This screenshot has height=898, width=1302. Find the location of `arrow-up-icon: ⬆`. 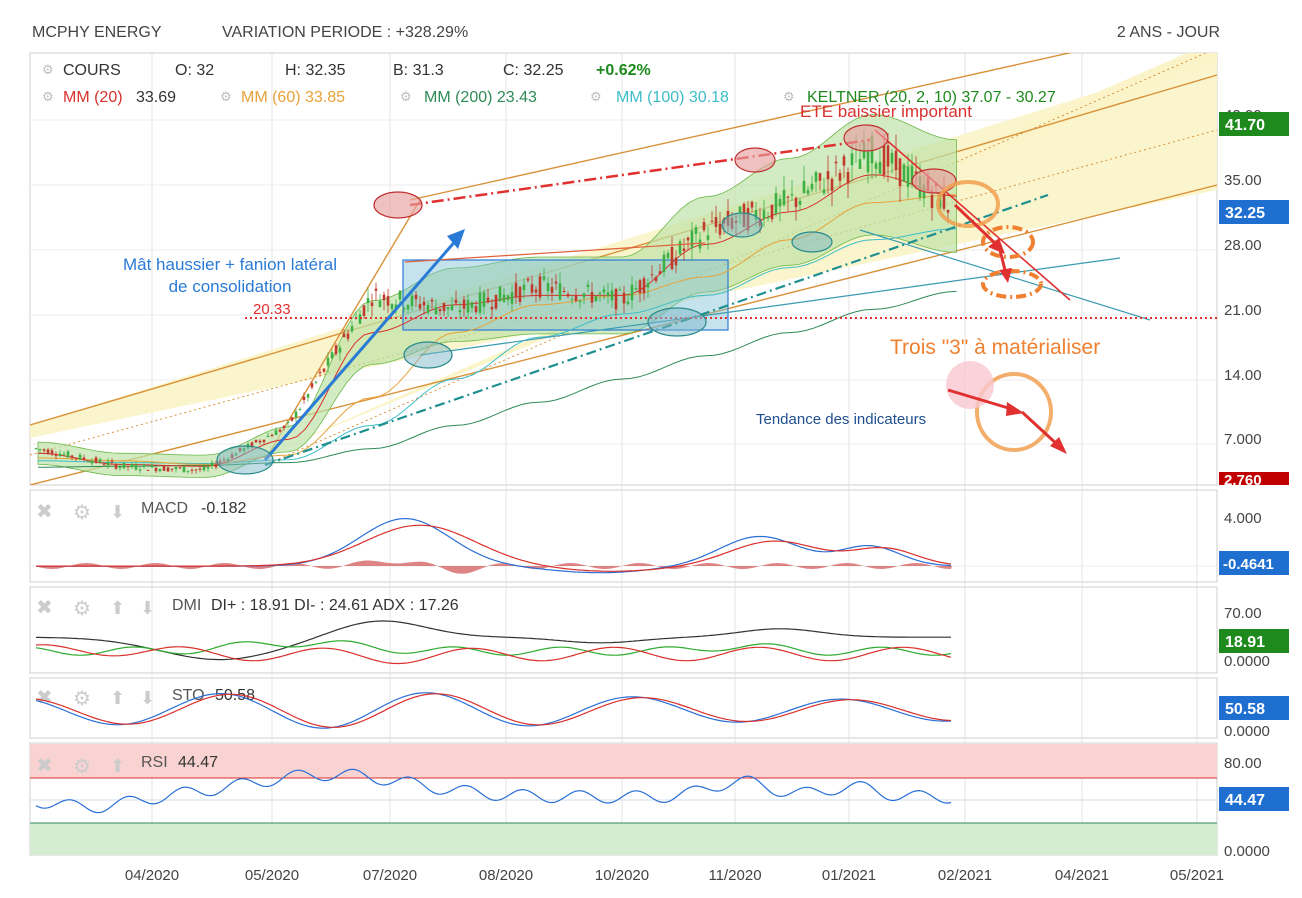

arrow-up-icon: ⬆ is located at coordinates (117, 608).